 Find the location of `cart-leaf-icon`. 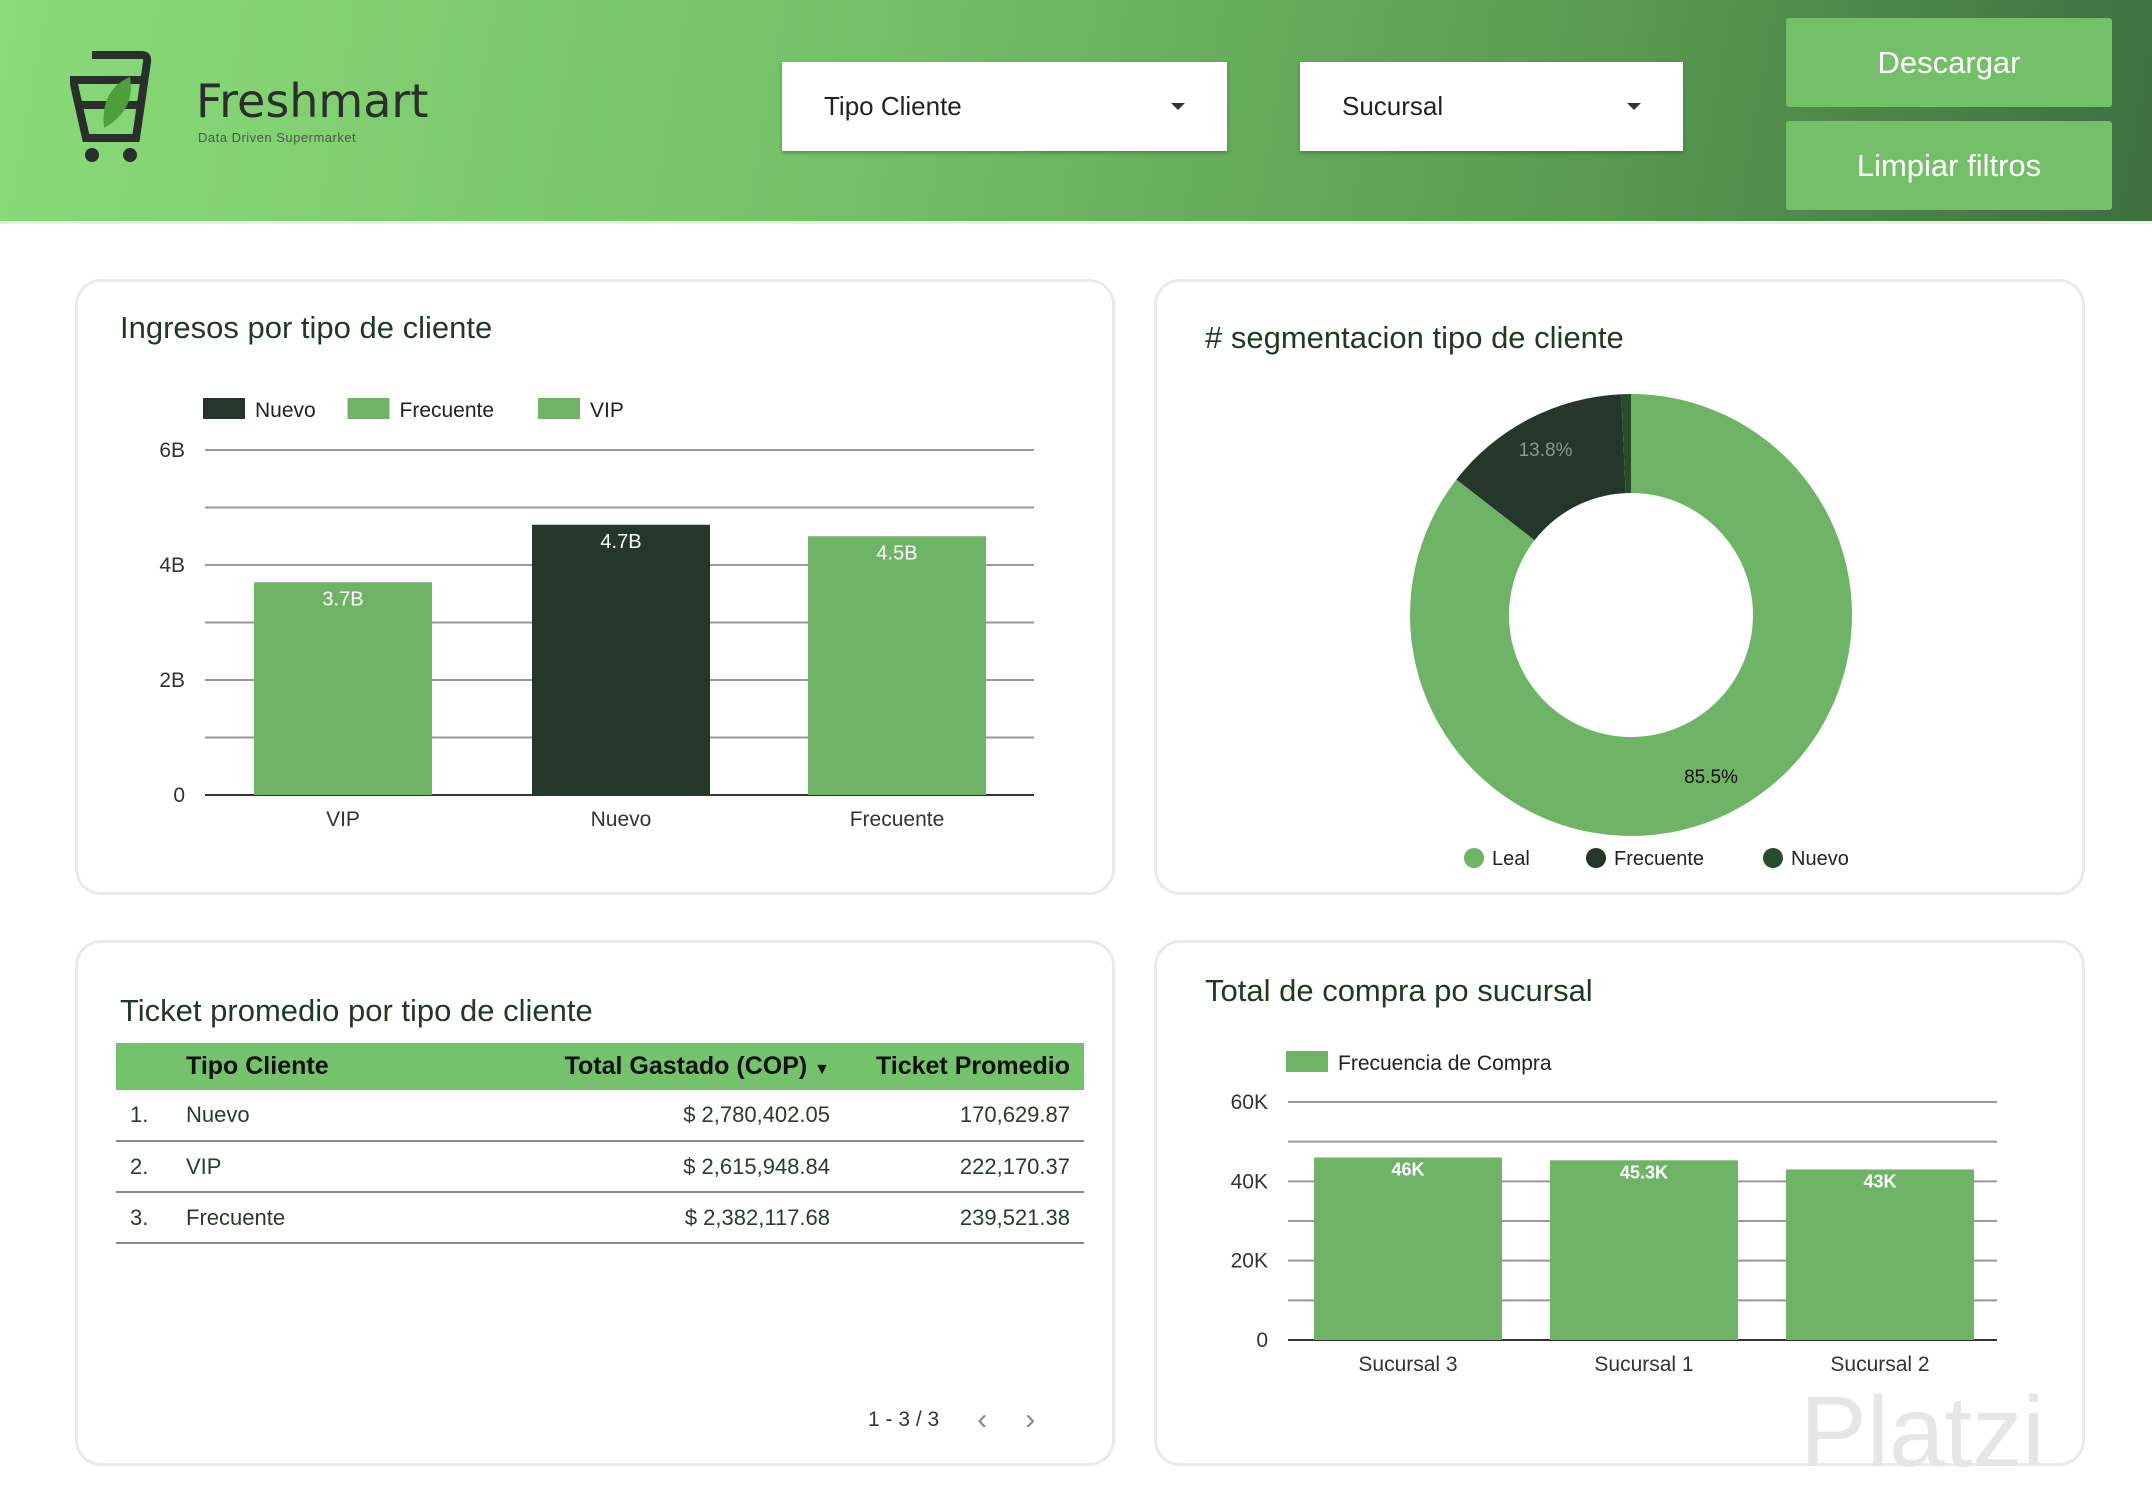

cart-leaf-icon is located at coordinates (110, 106).